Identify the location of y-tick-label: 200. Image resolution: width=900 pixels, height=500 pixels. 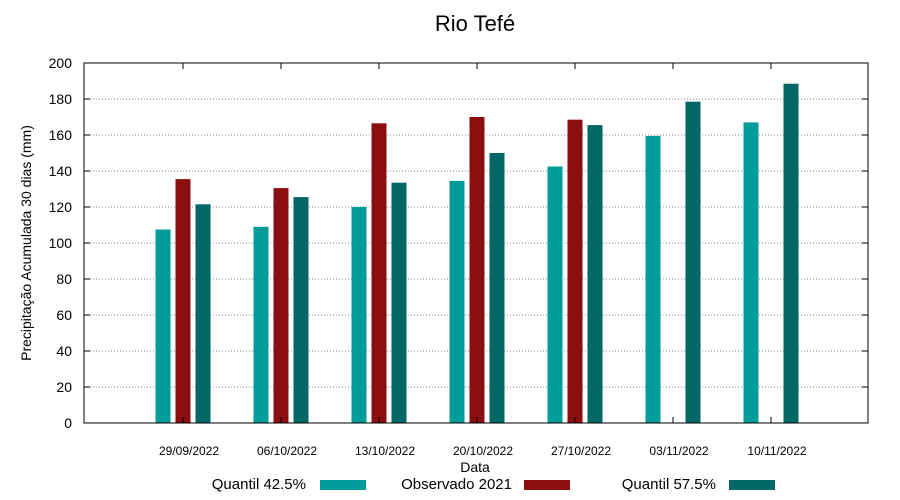
(61, 63).